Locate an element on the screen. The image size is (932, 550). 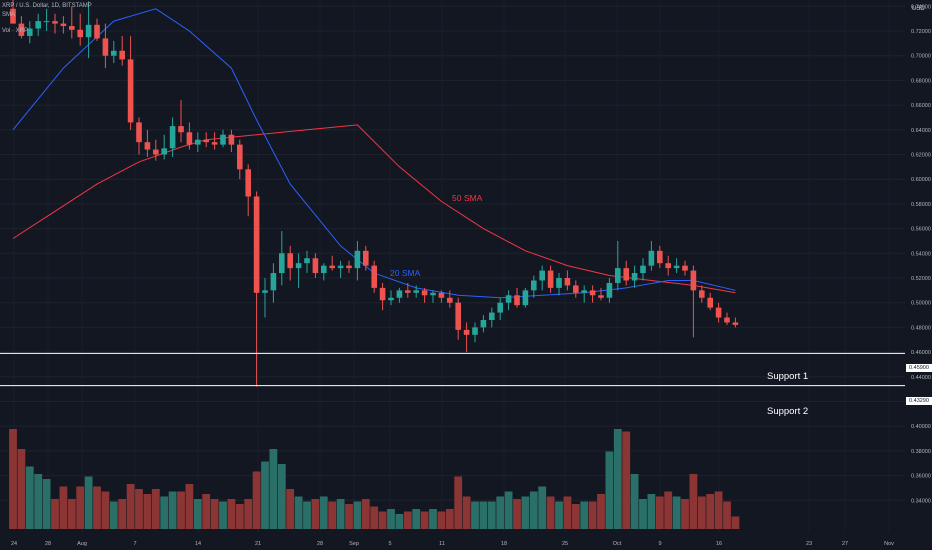
x-tick-label: Oct is located at coordinates (617, 544).